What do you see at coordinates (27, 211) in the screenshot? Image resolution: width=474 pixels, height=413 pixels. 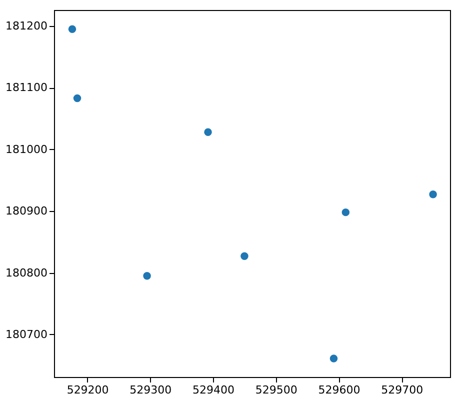 I see `y-tick-label: 180900` at bounding box center [27, 211].